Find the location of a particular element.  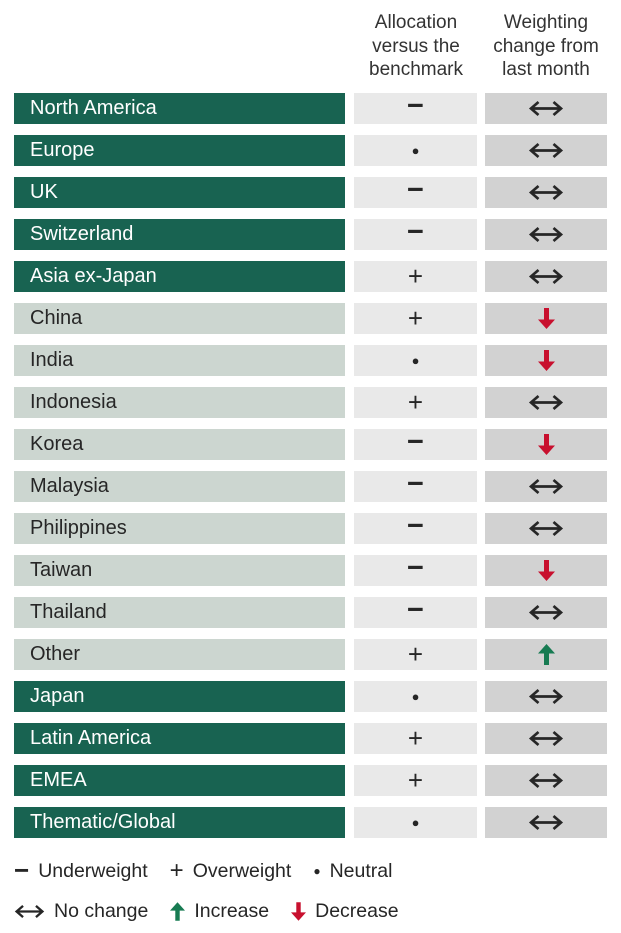

legend-label: Decrease is located at coordinates (357, 910).